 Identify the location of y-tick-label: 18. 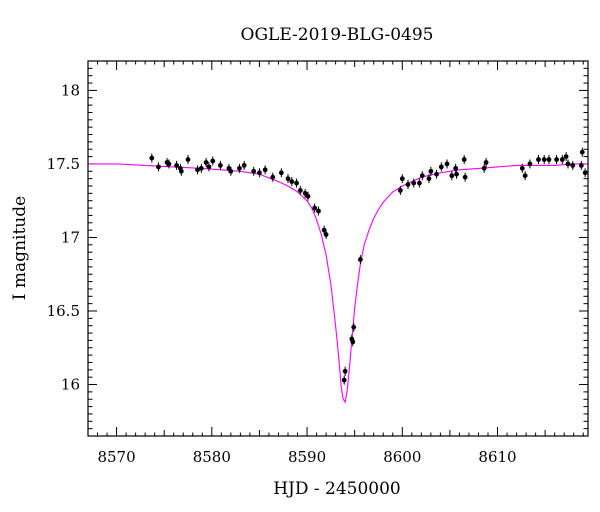
(70, 90).